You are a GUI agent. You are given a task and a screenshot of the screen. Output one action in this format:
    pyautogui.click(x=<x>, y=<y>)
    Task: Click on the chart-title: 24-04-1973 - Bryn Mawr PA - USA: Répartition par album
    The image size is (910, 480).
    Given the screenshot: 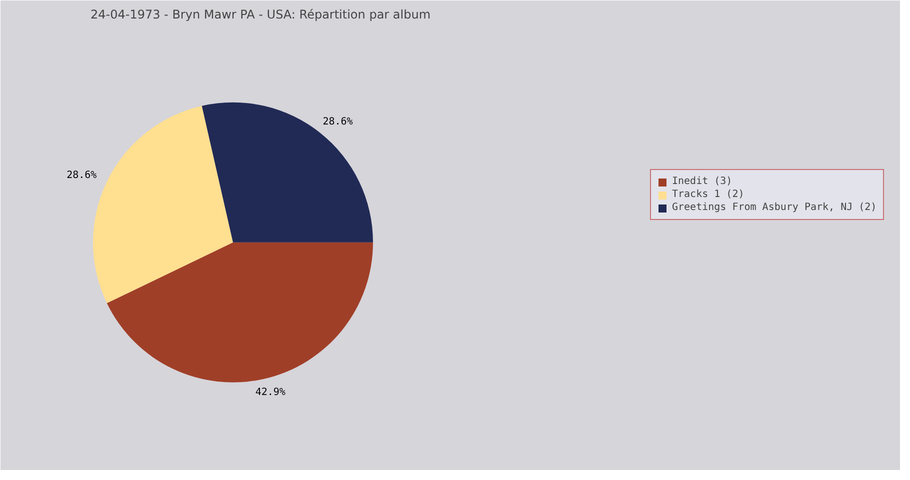 What is the action you would take?
    pyautogui.click(x=260, y=15)
    